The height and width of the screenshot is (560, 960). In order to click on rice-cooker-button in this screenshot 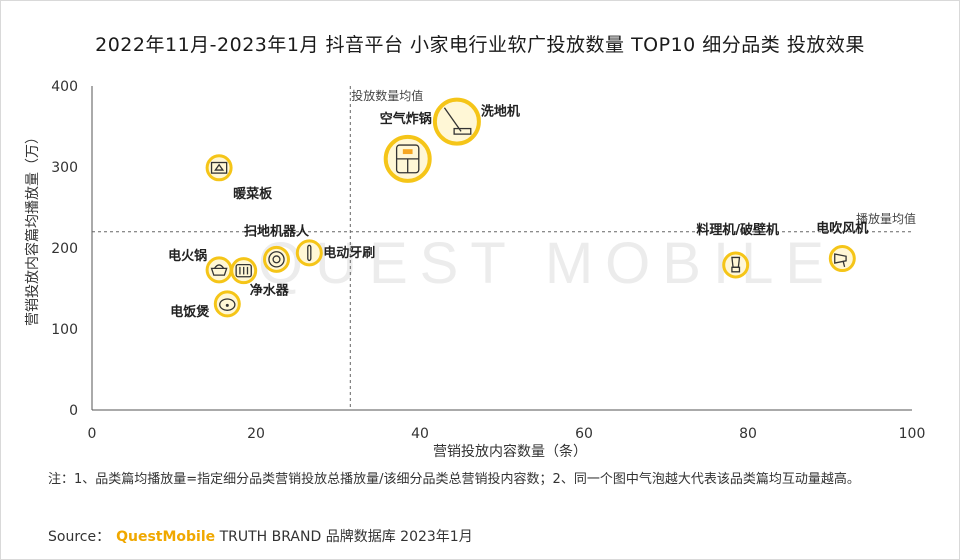, I will do `click(227, 305)`.